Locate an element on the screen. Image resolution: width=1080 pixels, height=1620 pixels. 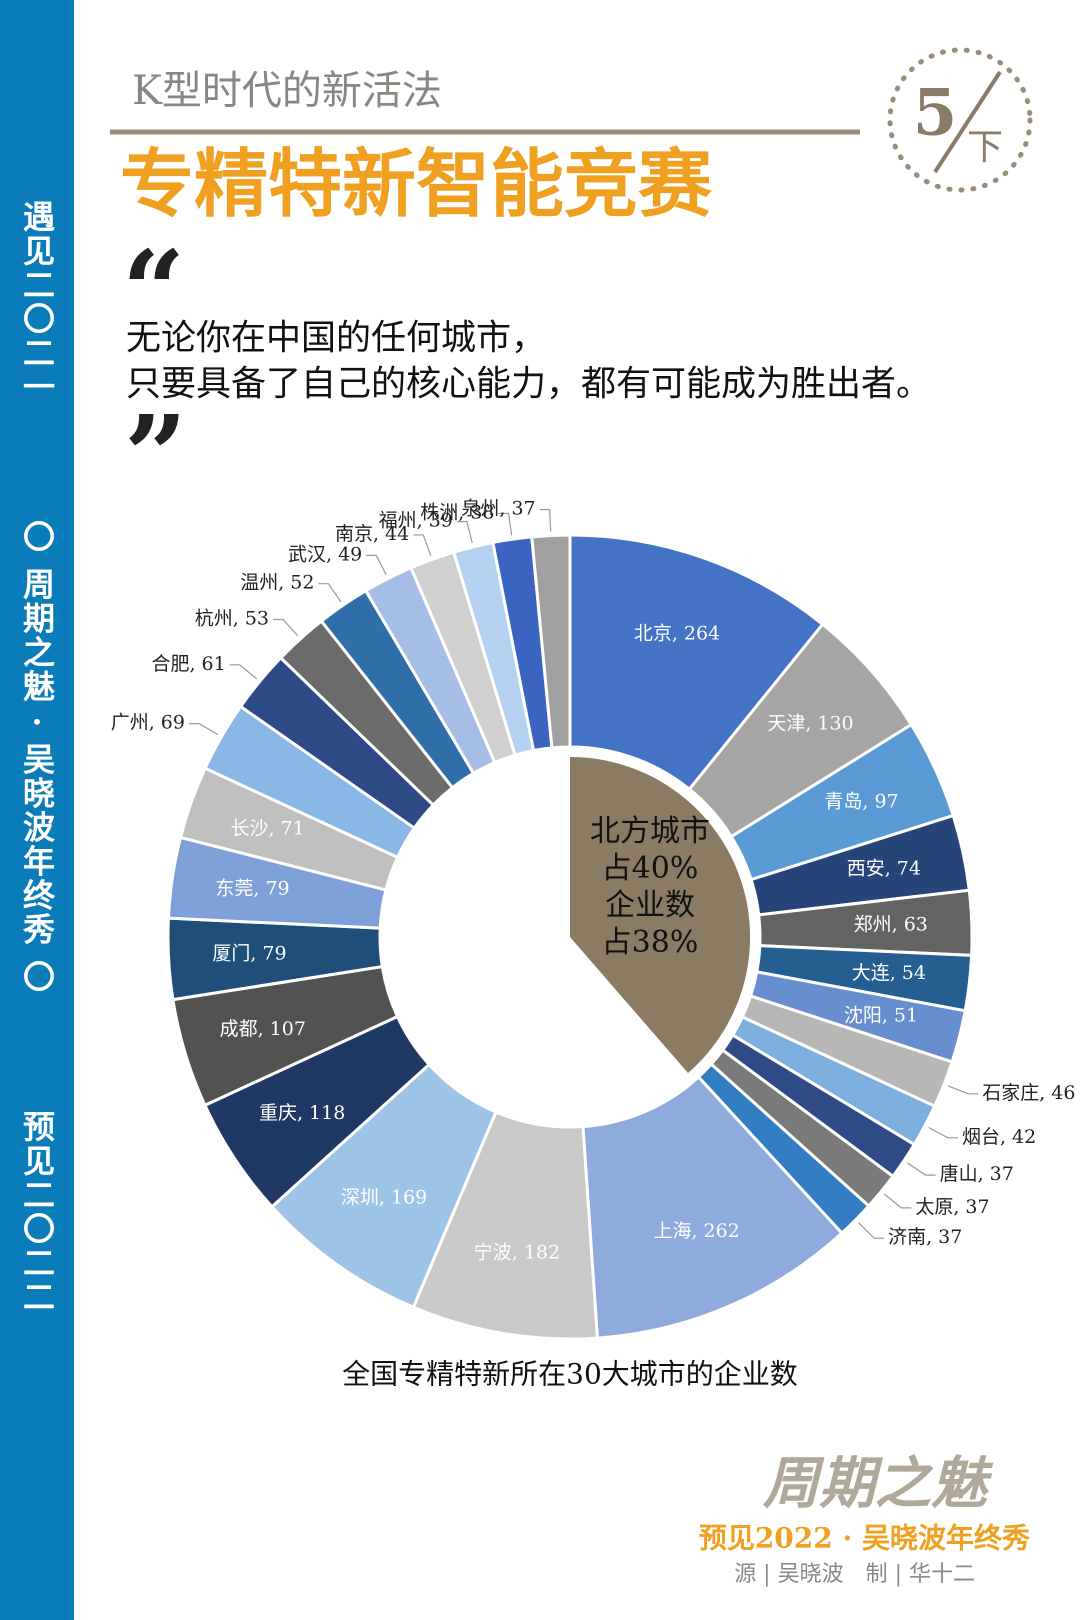
label-value: 182 is located at coordinates (542, 1253).